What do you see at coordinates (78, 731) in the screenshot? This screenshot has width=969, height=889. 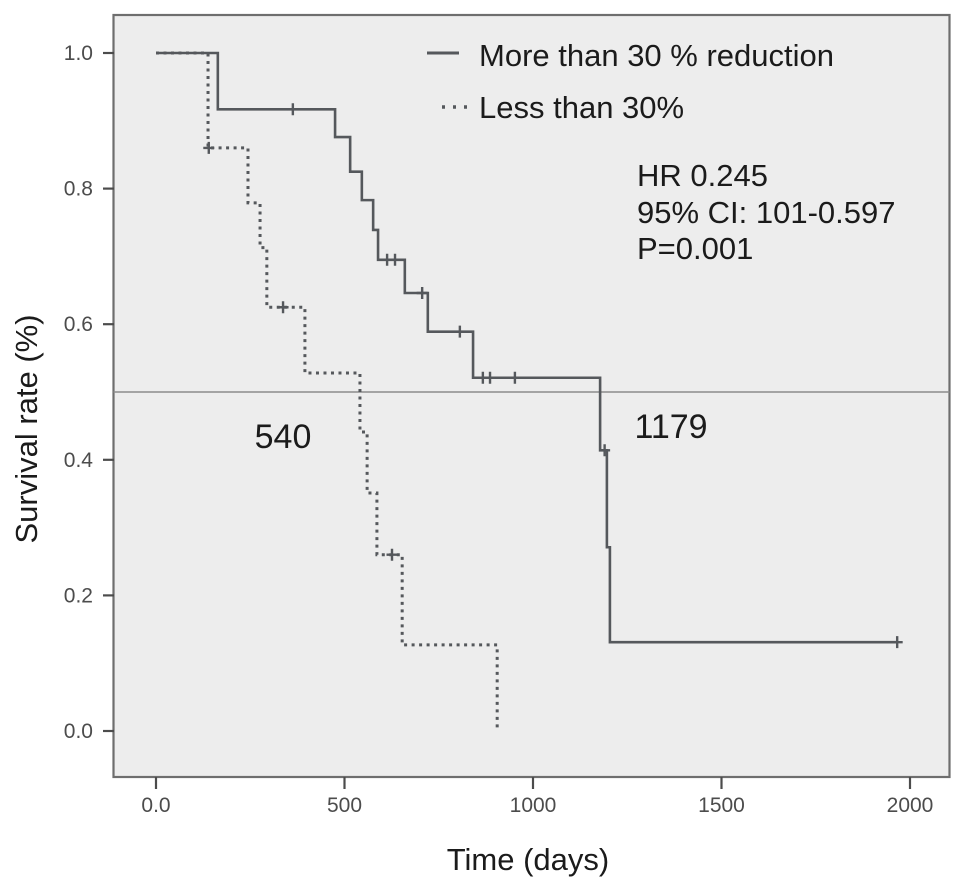 I see `y-tick-label: 0.0` at bounding box center [78, 731].